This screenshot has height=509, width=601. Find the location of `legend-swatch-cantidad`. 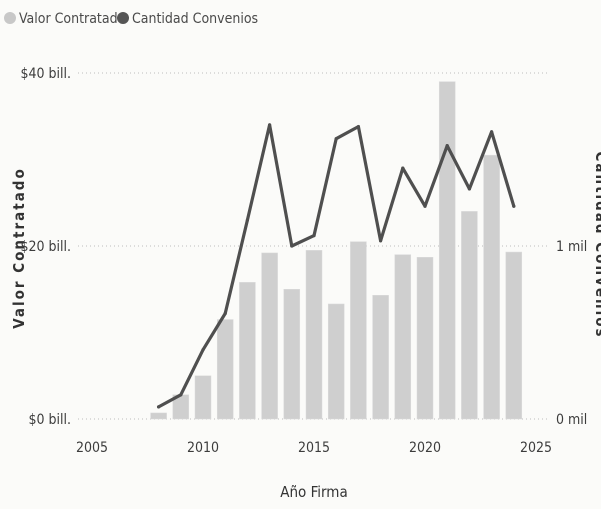

legend-swatch-cantidad is located at coordinates (123, 18).